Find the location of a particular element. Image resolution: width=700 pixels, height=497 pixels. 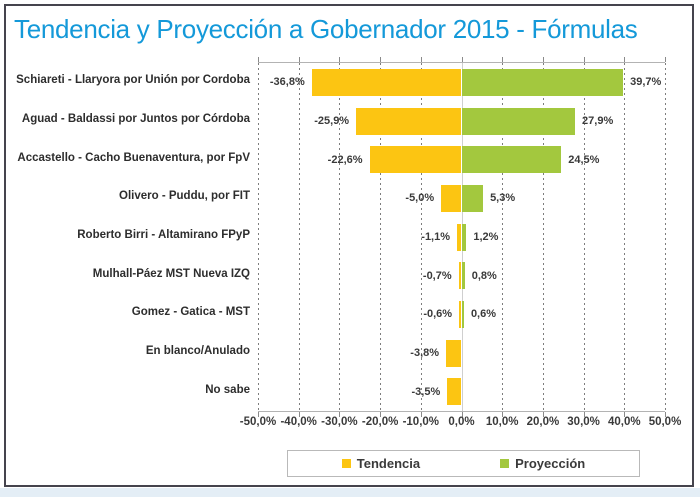

category-label: Roberto Birri - Altamirano FPyP is located at coordinates (163, 235).